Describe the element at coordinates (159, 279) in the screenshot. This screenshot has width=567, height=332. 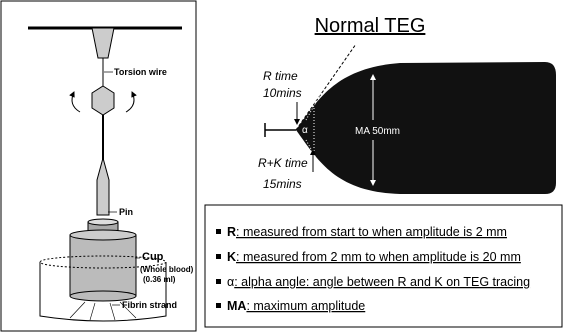
I see `label: (0.36 ml)` at that location.